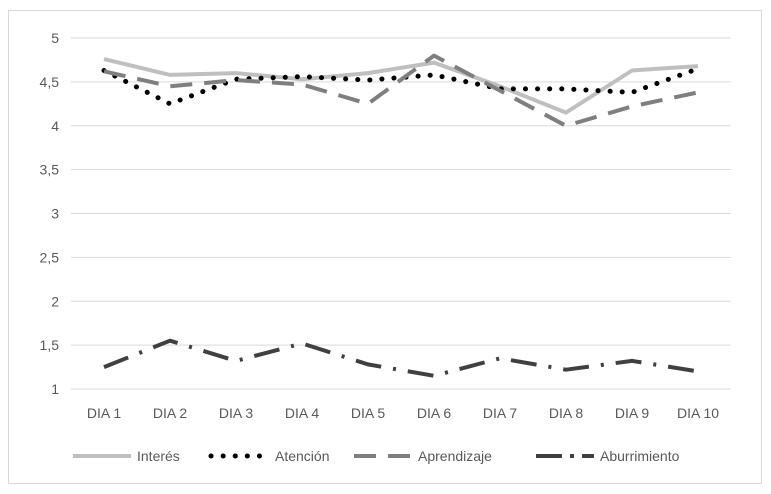 The width and height of the screenshot is (771, 494). Describe the element at coordinates (50, 170) in the screenshot. I see `y-tick-label: 3,5` at that location.